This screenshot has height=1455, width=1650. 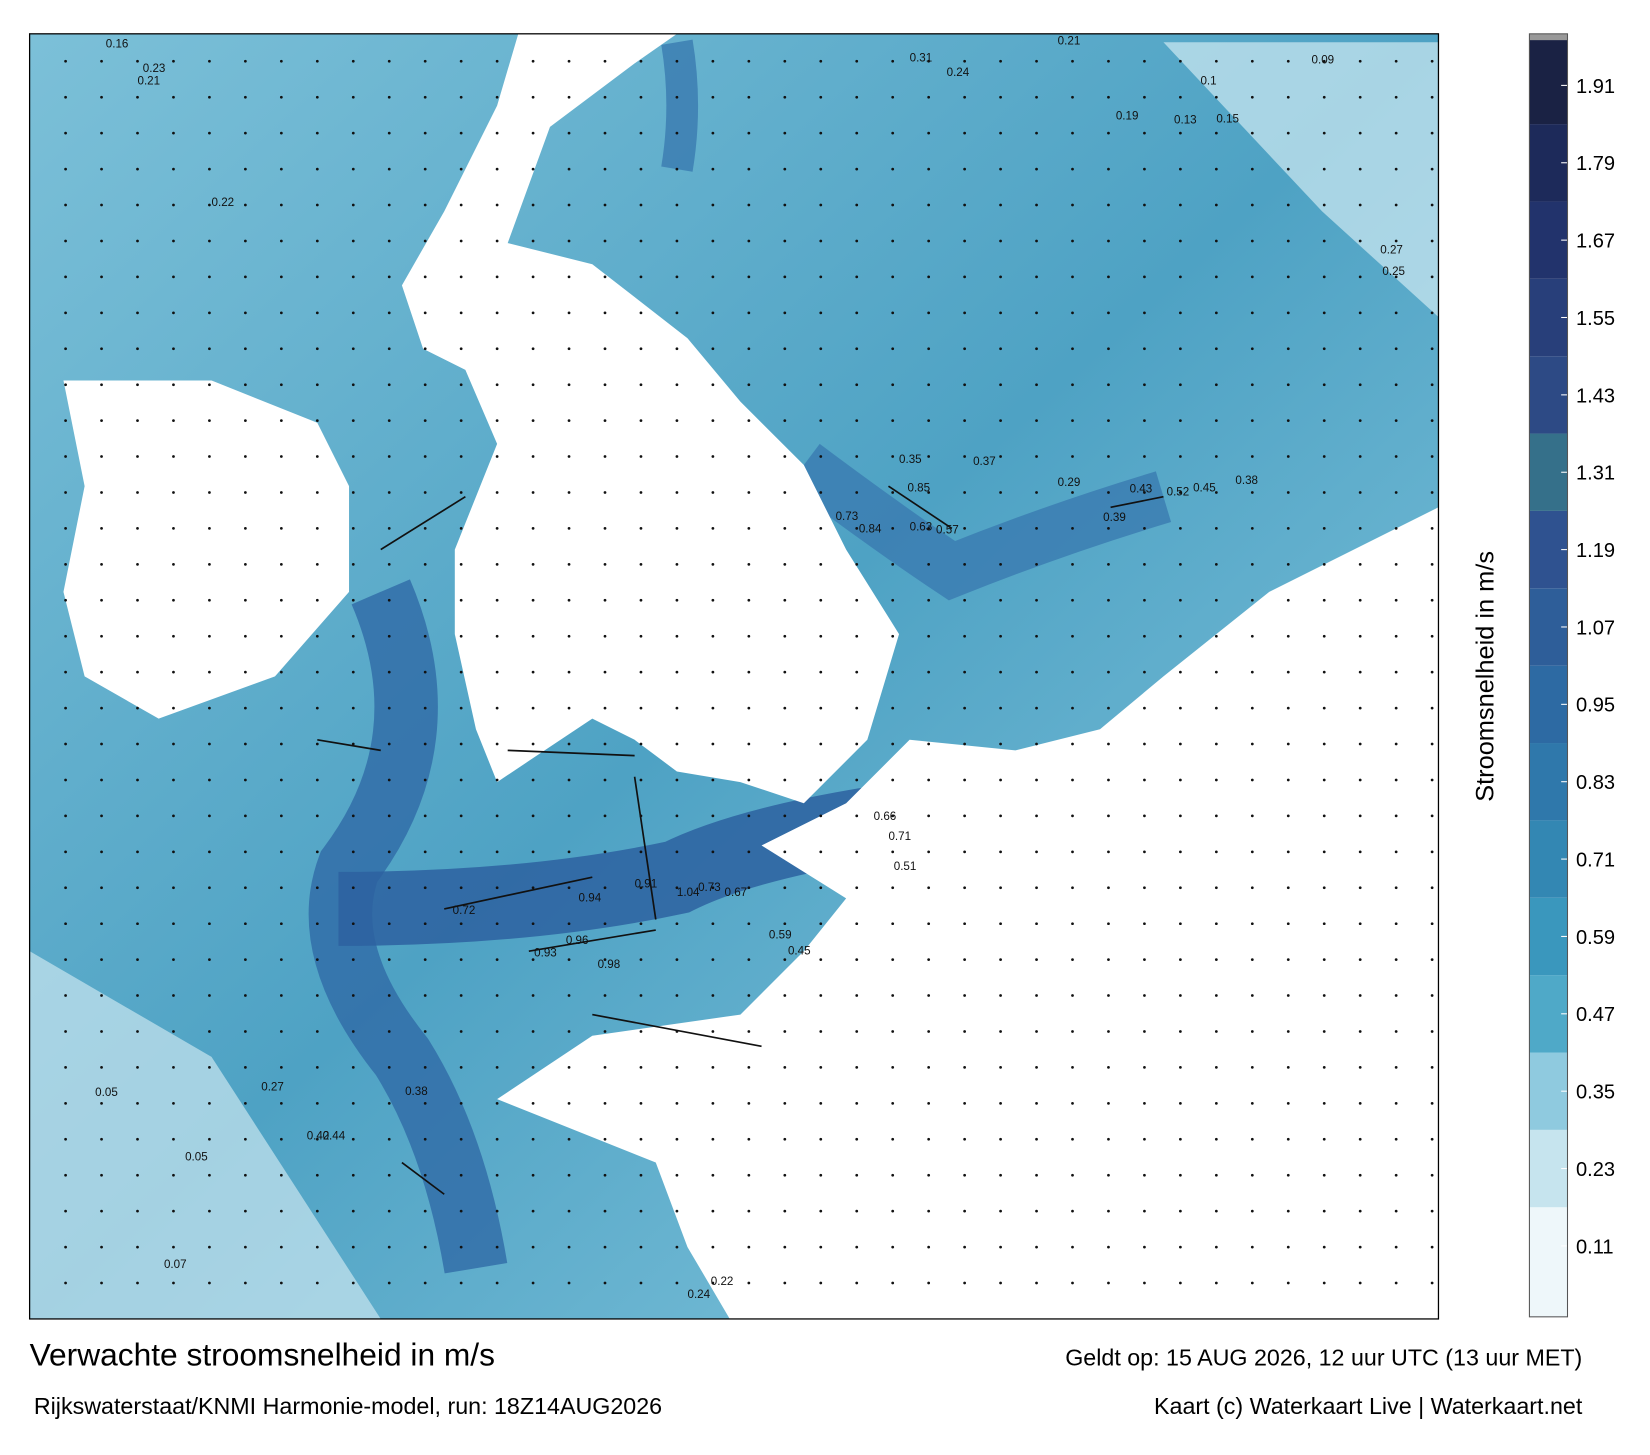 What do you see at coordinates (349, 745) in the screenshot?
I see `flow-arrow` at bounding box center [349, 745].